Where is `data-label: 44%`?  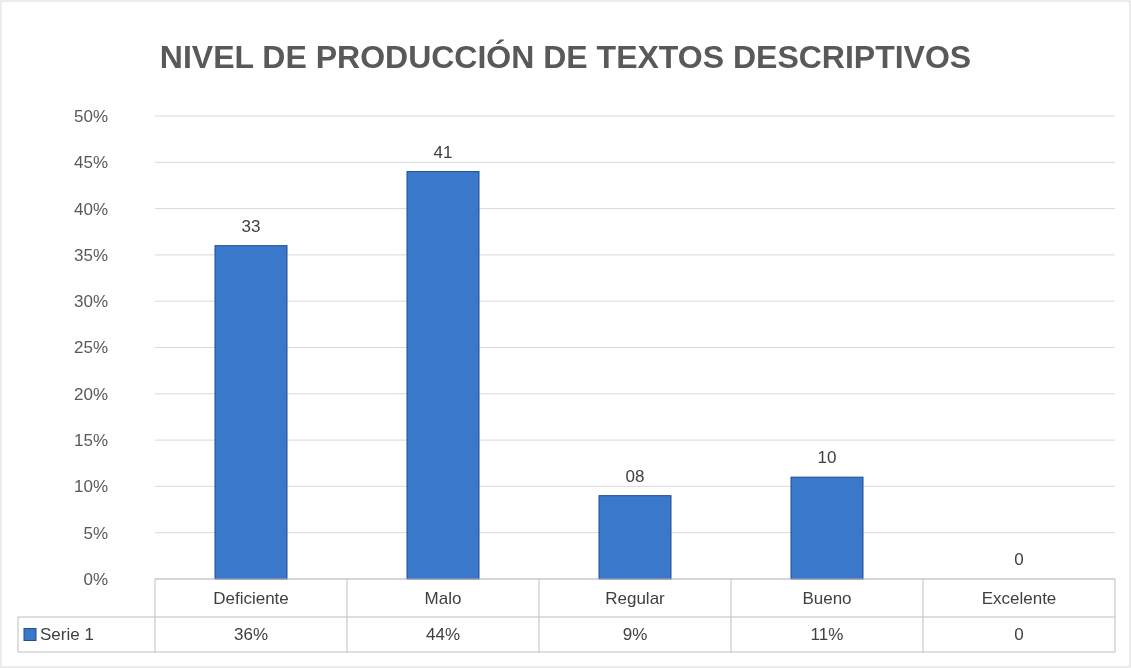 data-label: 44% is located at coordinates (443, 635).